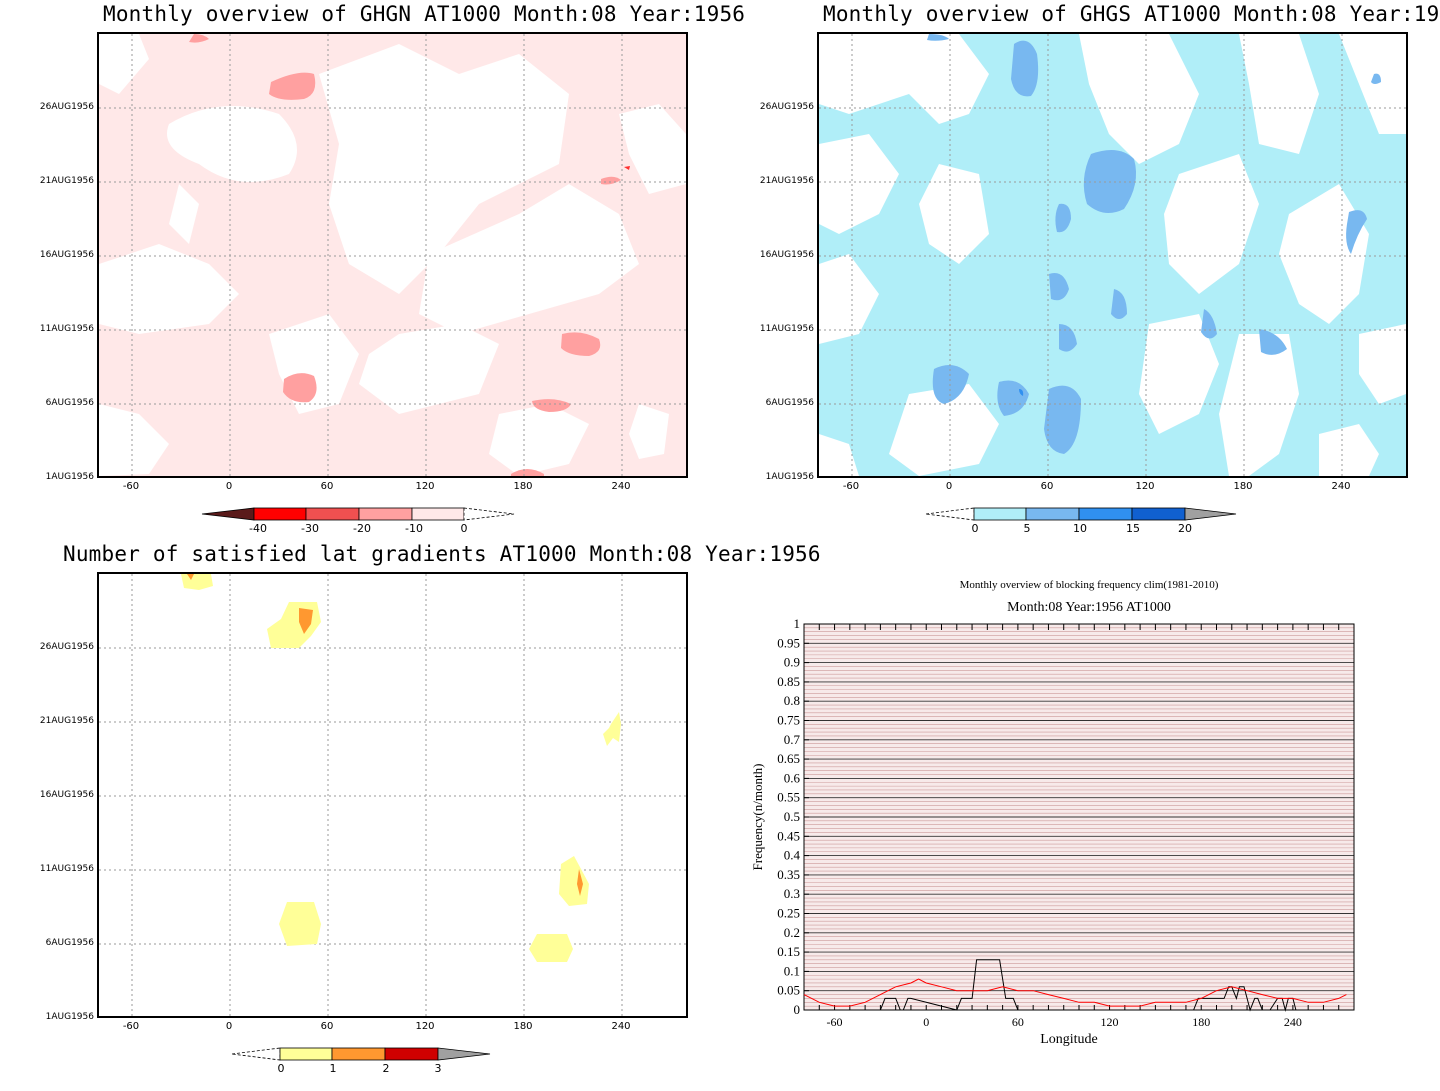 This screenshot has width=1440, height=1091. I want to click on ghgn-ytick: 26AUG1956, so click(66, 107).